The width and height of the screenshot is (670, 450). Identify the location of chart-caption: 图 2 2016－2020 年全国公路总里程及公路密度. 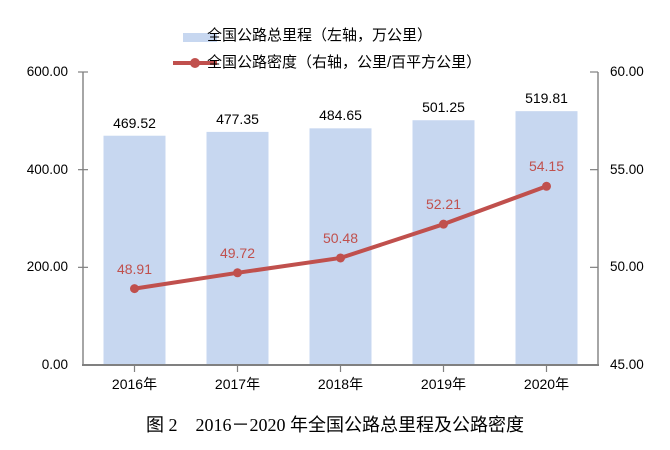
(335, 425).